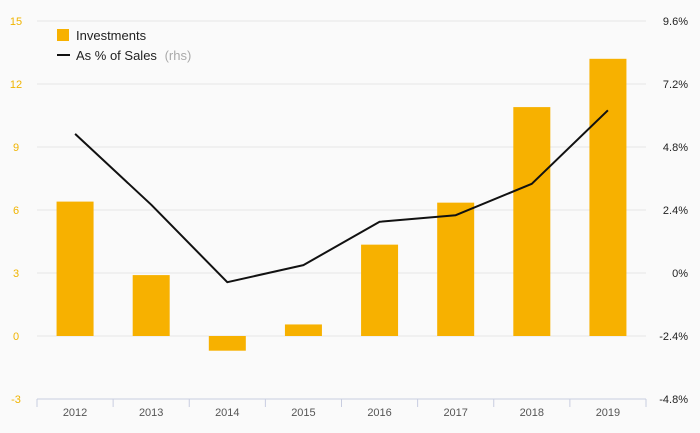 This screenshot has width=700, height=433. What do you see at coordinates (111, 35) in the screenshot?
I see `legend-investments-label: Investments` at bounding box center [111, 35].